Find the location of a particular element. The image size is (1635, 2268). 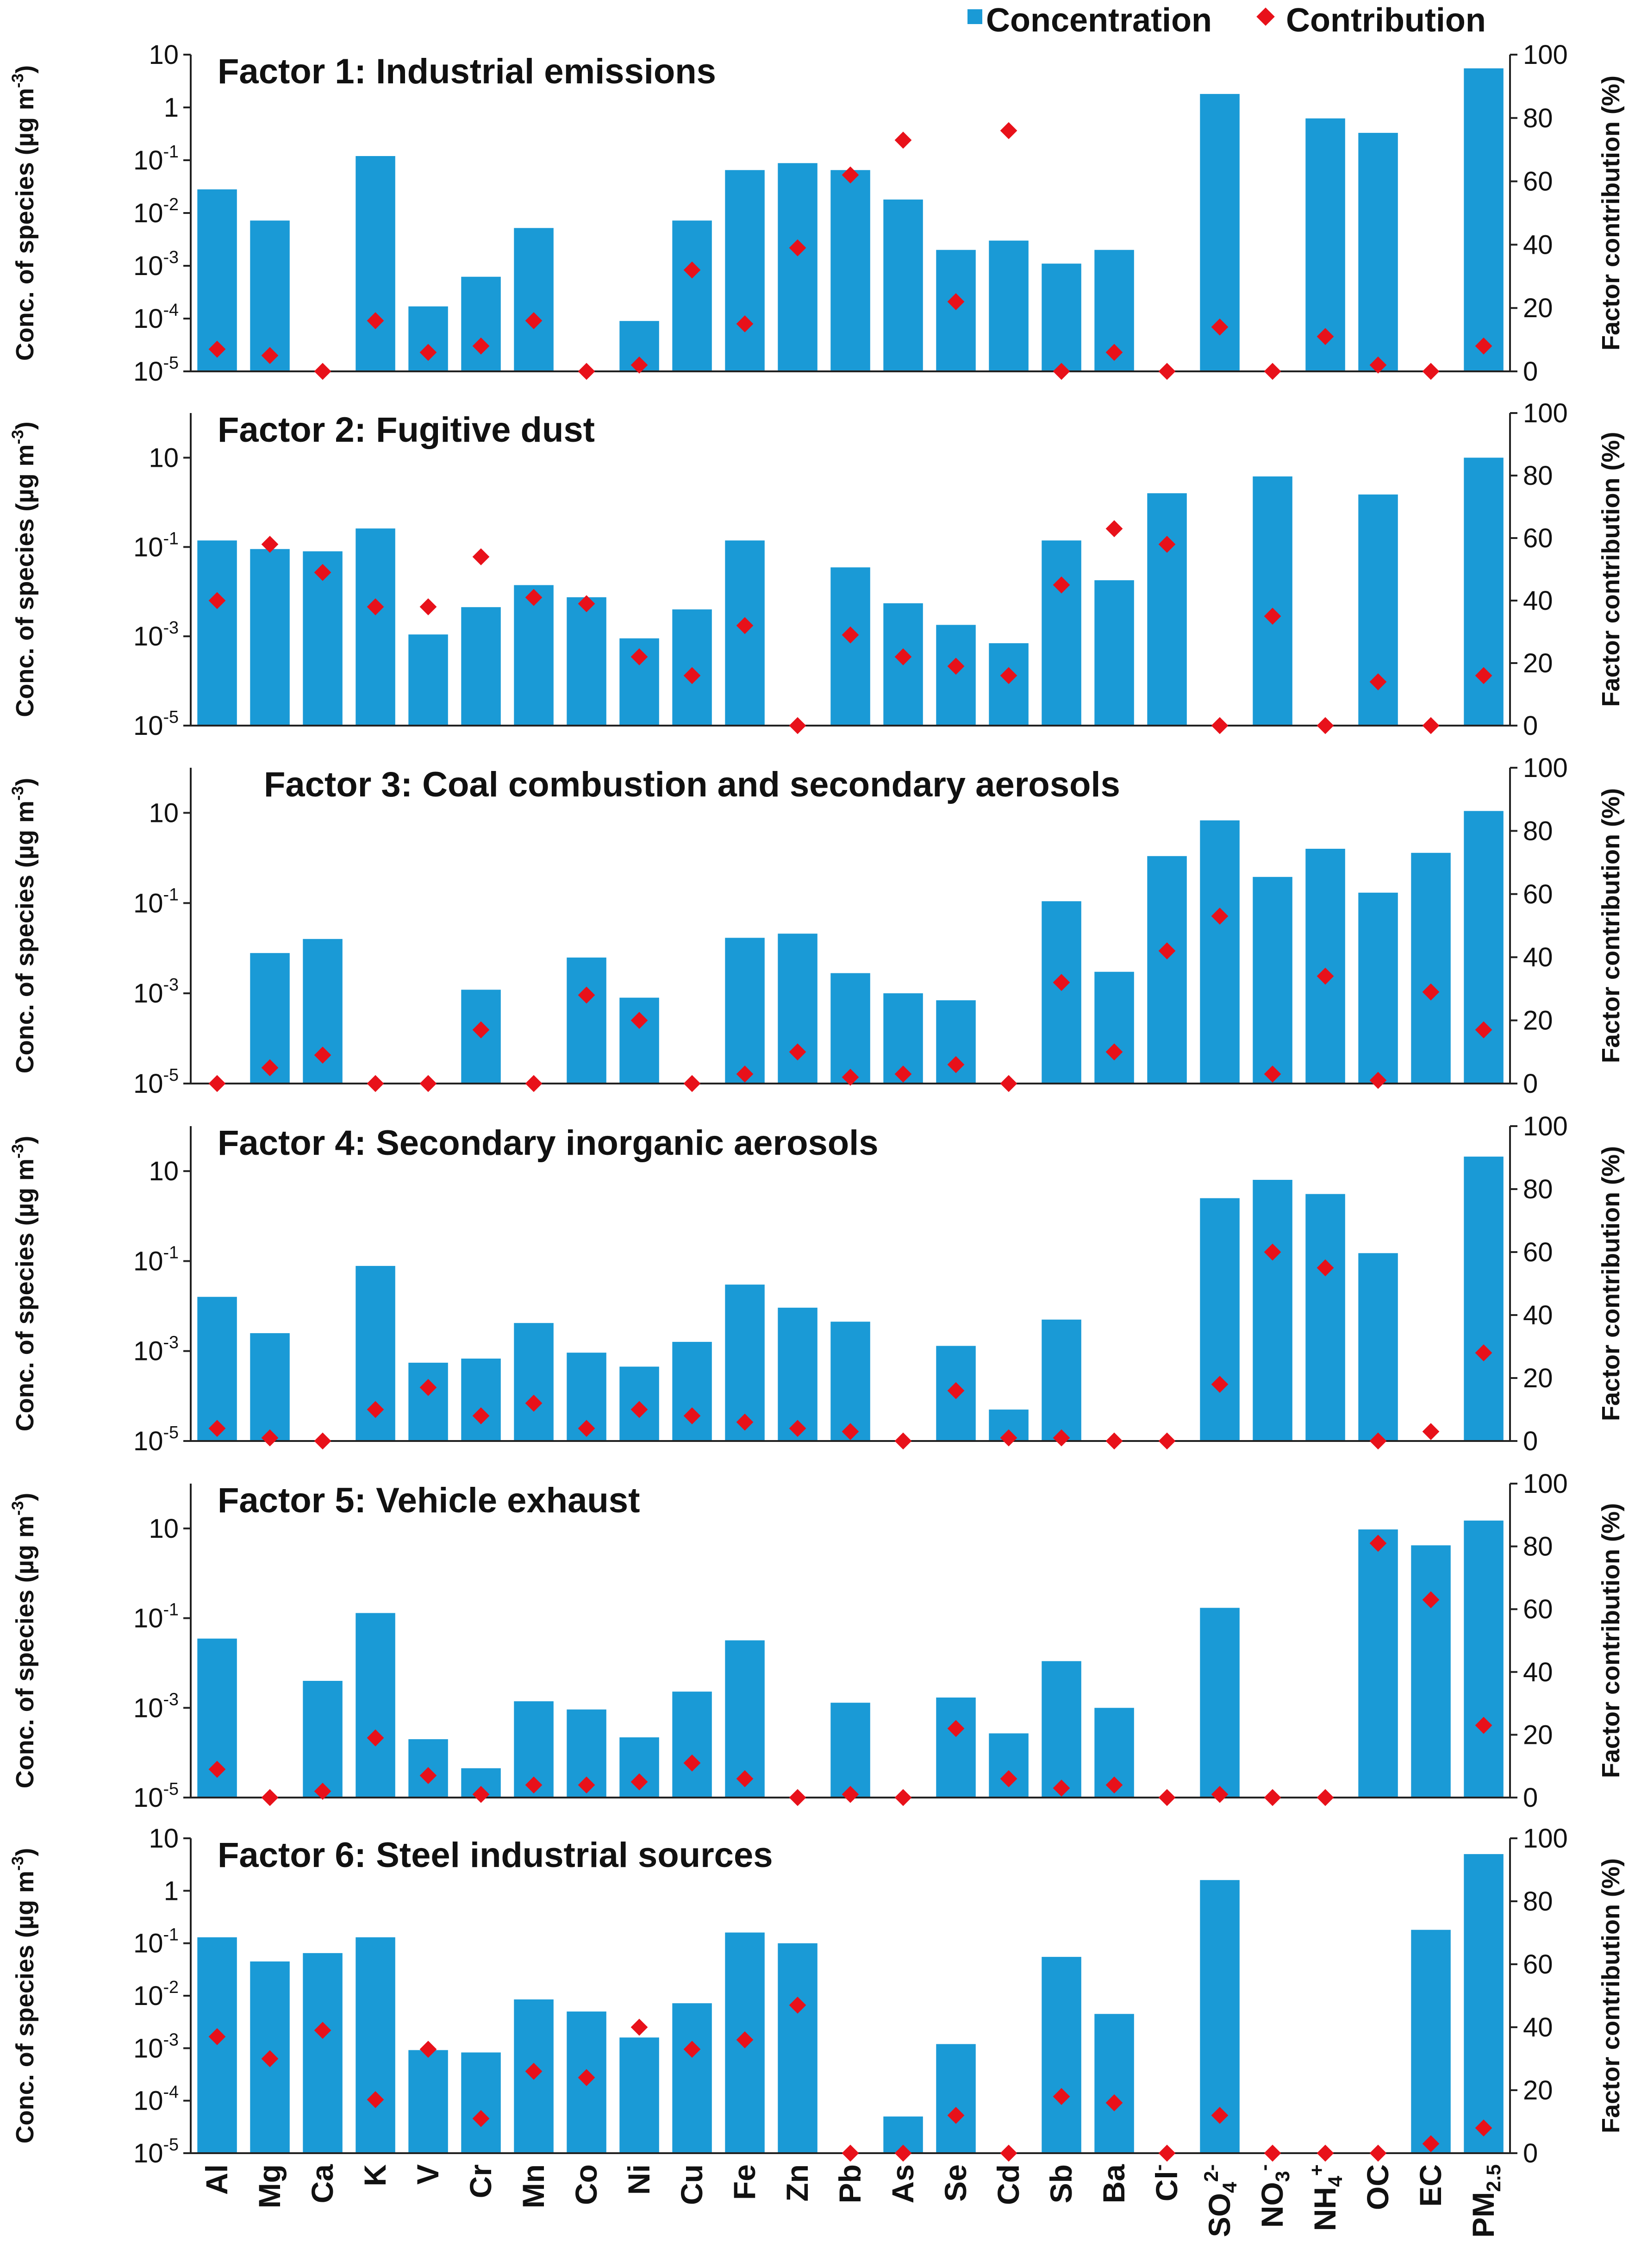

concentration-bar-ec is located at coordinates (1431, 2042).